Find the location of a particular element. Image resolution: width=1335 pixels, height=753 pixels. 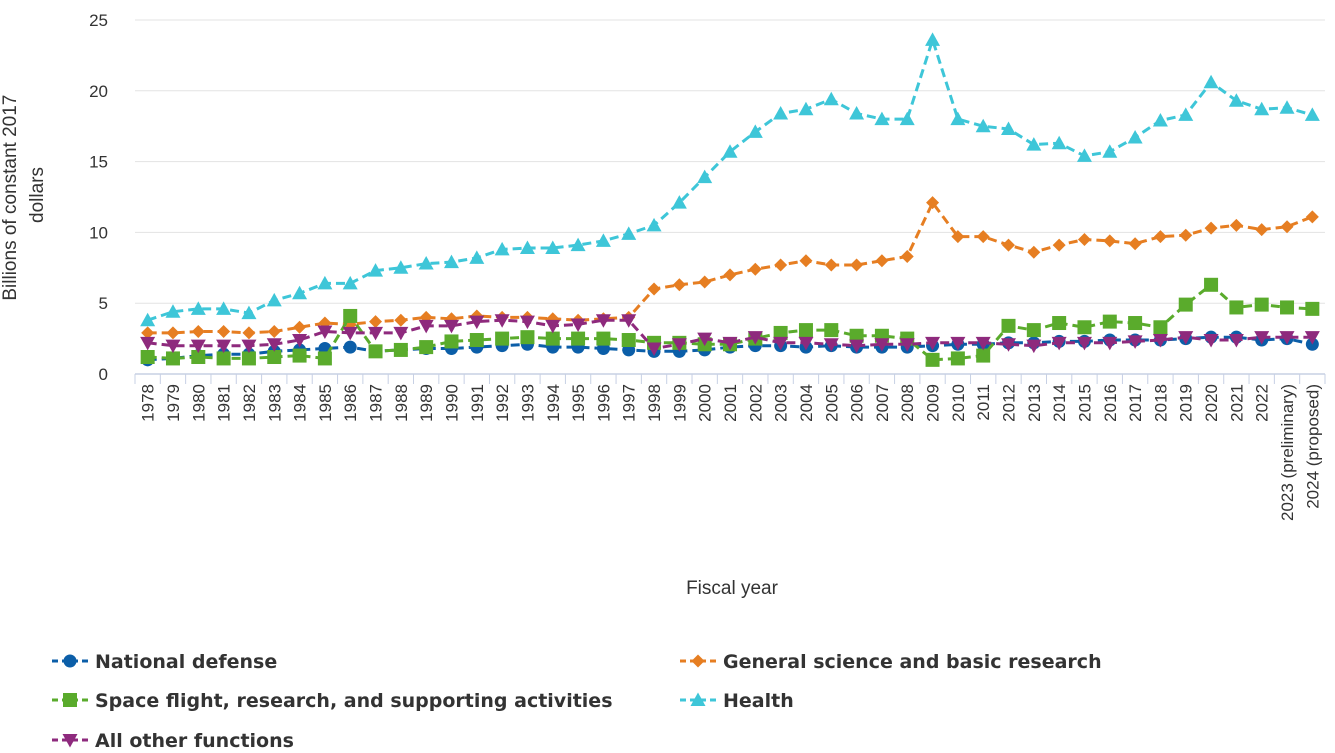

legend-label: All other functions is located at coordinates (194, 741).